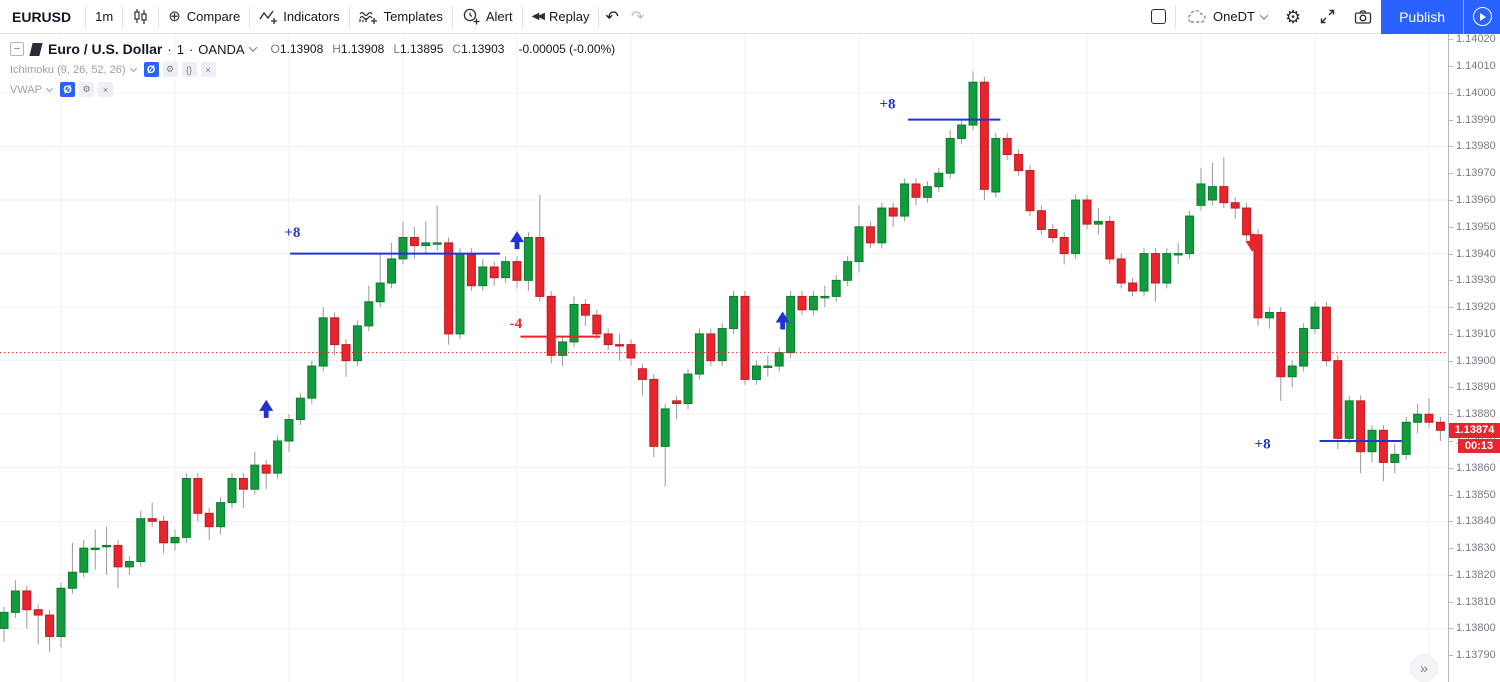 The width and height of the screenshot is (1500, 682). Describe the element at coordinates (1363, 17) in the screenshot. I see `screenshot-button` at that location.